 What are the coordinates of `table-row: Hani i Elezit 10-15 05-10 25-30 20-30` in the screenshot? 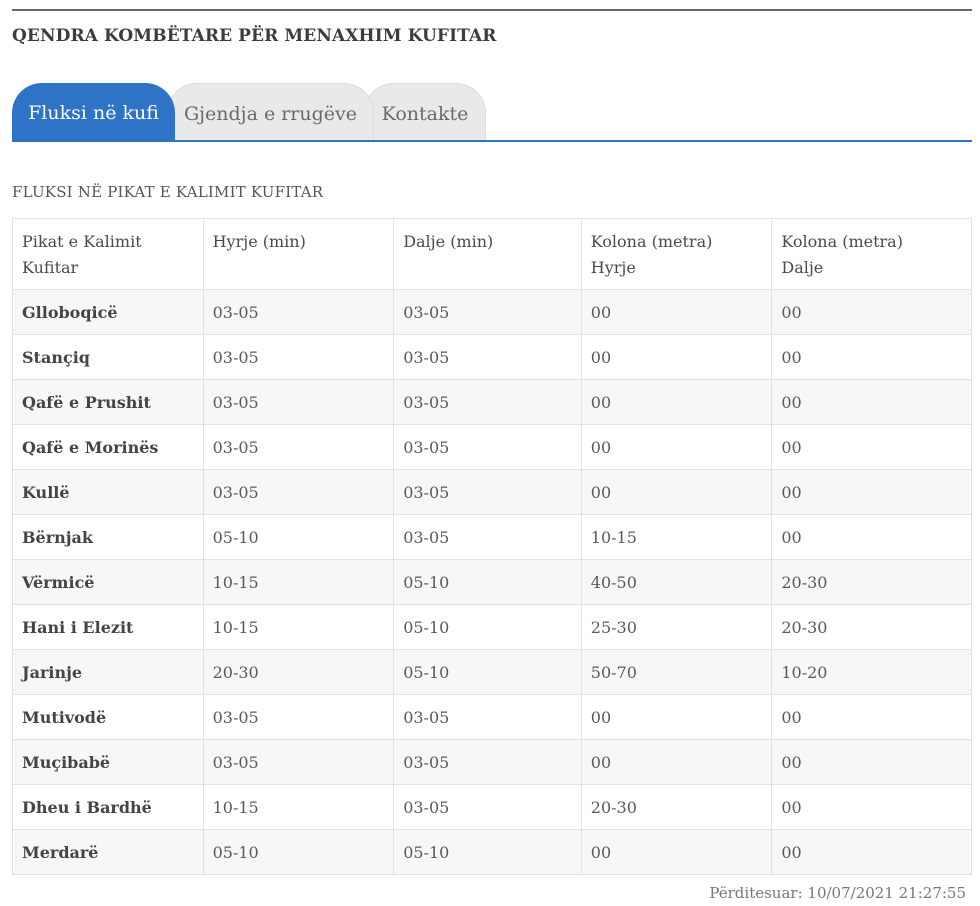 It's located at (492, 627).